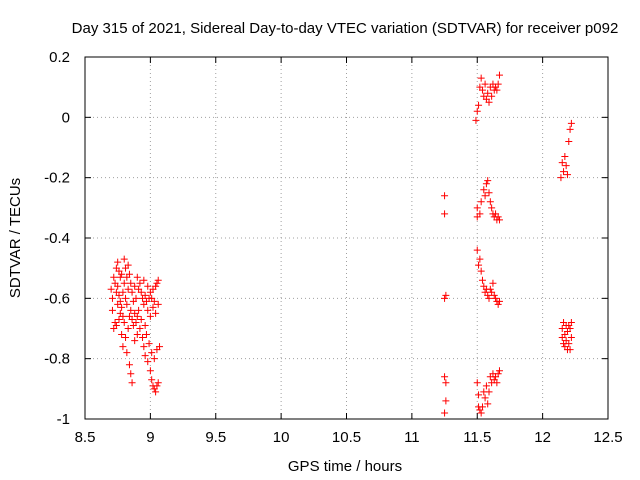  I want to click on y-axis-label: SDTVAR / TECUs, so click(15, 238).